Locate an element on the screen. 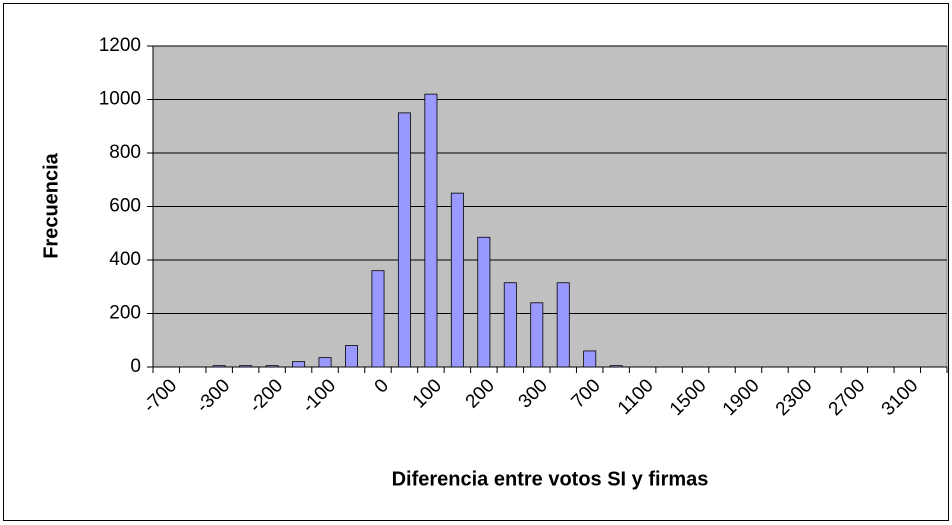 This screenshot has height=525, width=952. y-tick-label: 0 is located at coordinates (135, 366).